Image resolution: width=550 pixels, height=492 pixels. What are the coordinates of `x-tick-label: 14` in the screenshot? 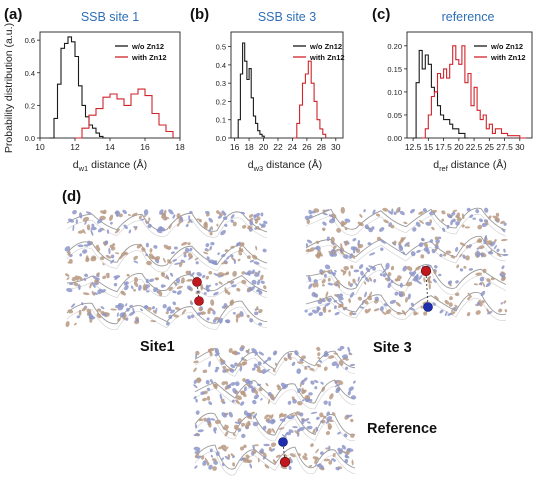 It's located at (110, 147).